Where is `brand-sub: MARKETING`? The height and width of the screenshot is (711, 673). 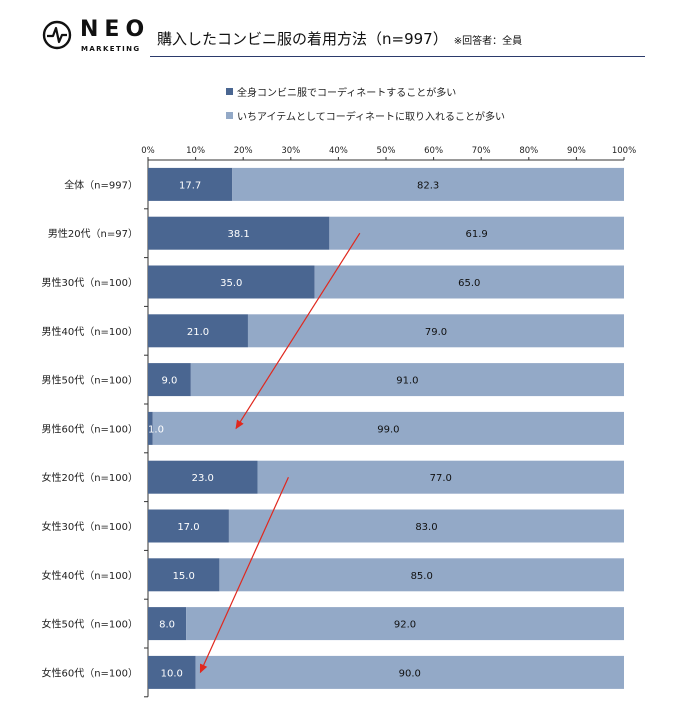
brand-sub: MARKETING is located at coordinates (111, 49).